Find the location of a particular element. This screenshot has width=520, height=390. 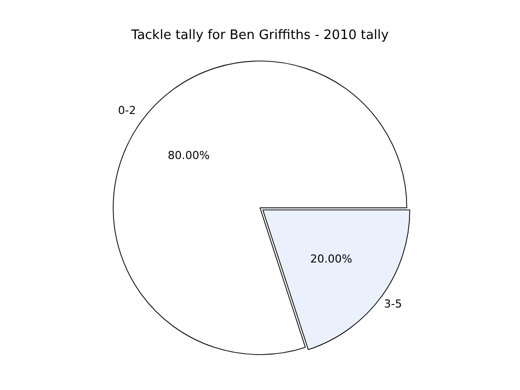

data-label: 80.00% is located at coordinates (189, 155).